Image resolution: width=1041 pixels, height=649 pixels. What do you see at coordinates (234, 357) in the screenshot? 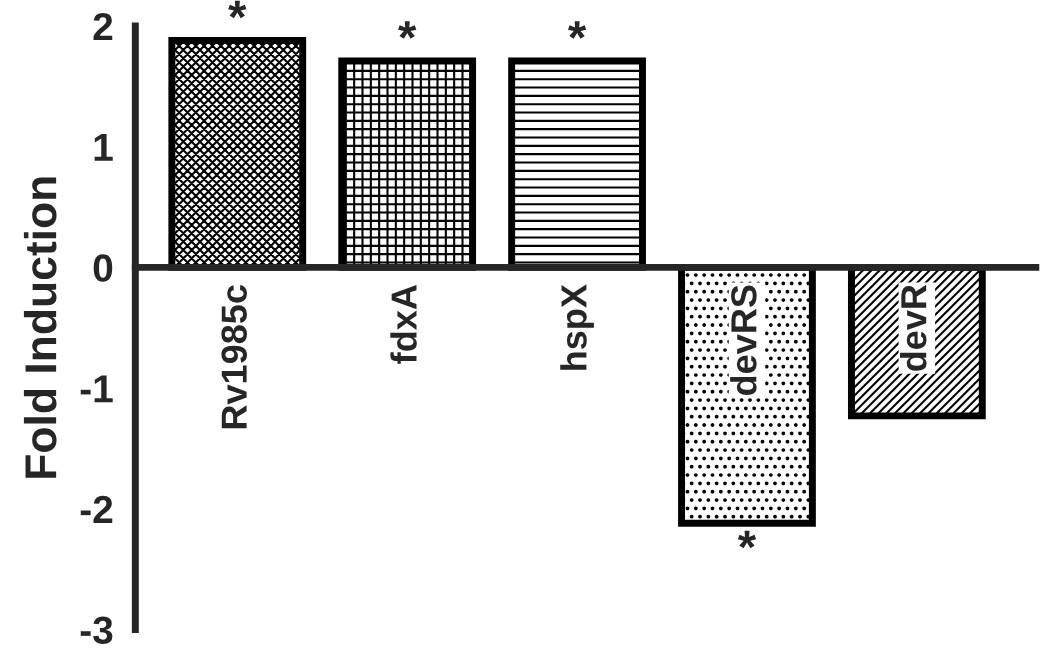
I see `x-tick-label: Rv1985c` at bounding box center [234, 357].